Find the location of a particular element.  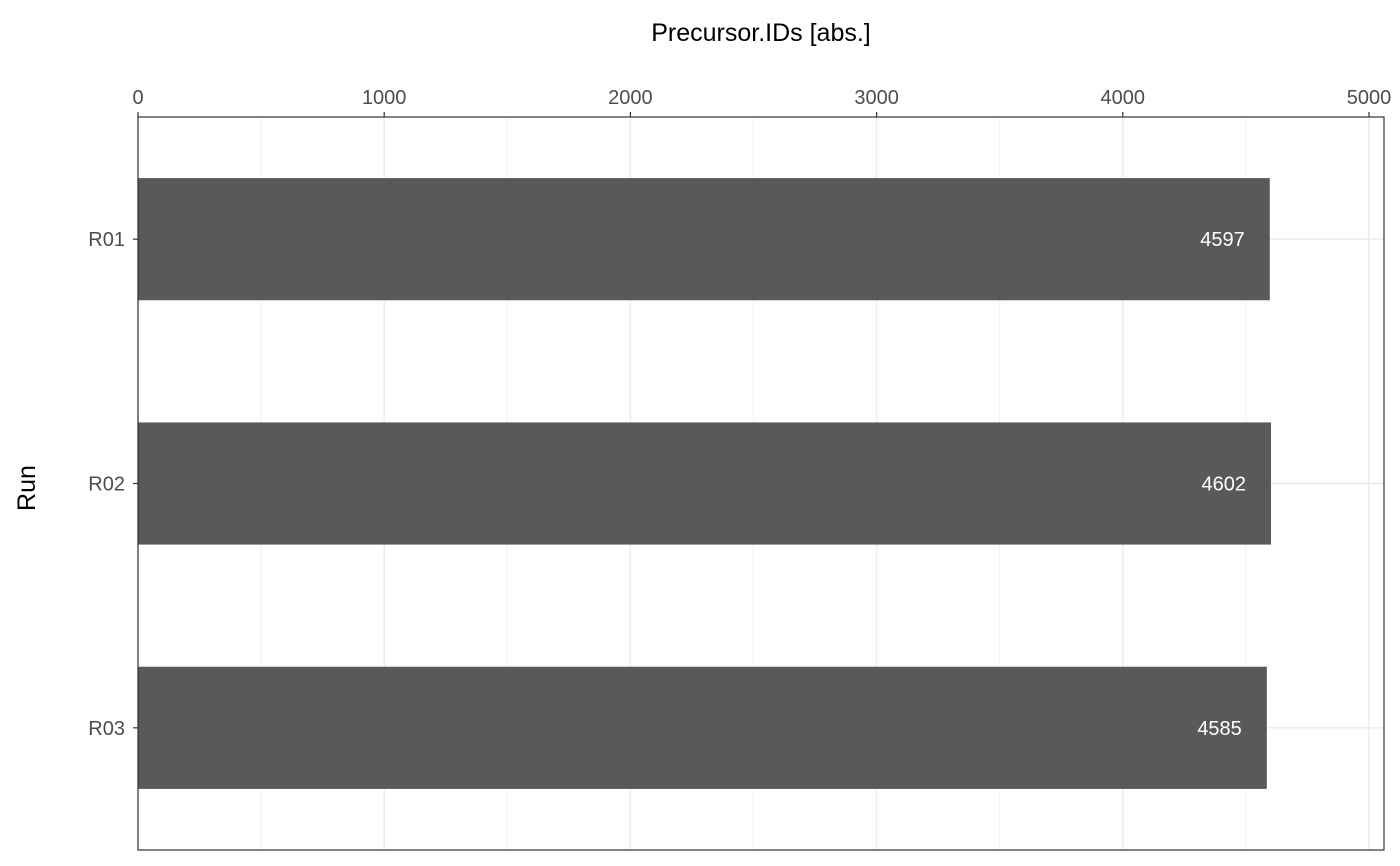

y-tick-label: R01 is located at coordinates (106, 240).